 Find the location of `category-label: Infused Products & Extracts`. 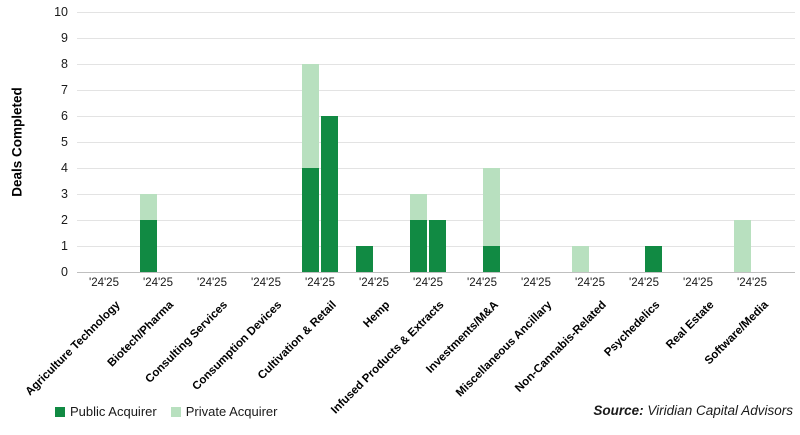

category-label: Infused Products & Extracts is located at coordinates (388, 358).